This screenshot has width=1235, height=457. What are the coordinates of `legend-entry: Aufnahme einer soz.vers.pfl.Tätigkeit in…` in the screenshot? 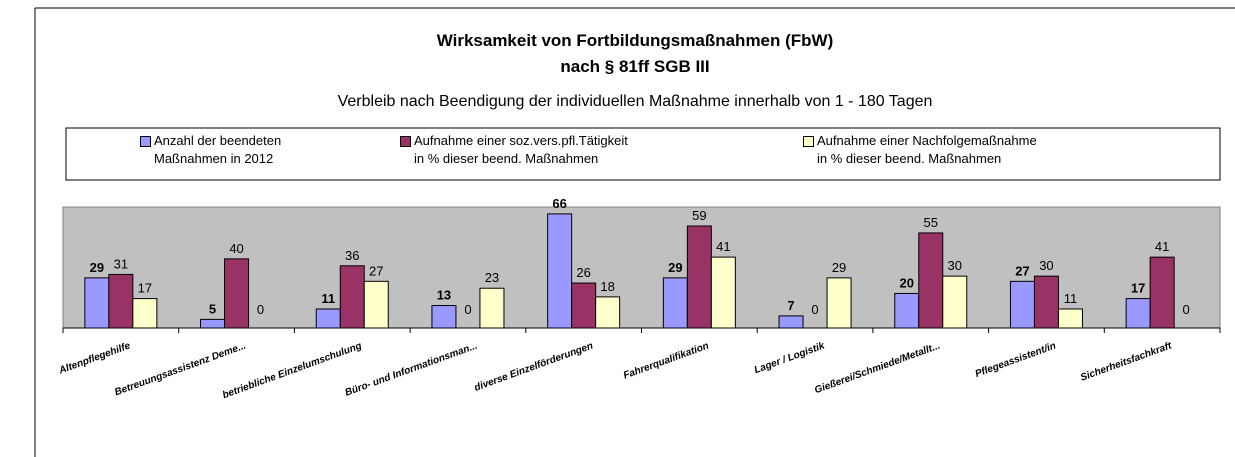 It's located at (514, 150).